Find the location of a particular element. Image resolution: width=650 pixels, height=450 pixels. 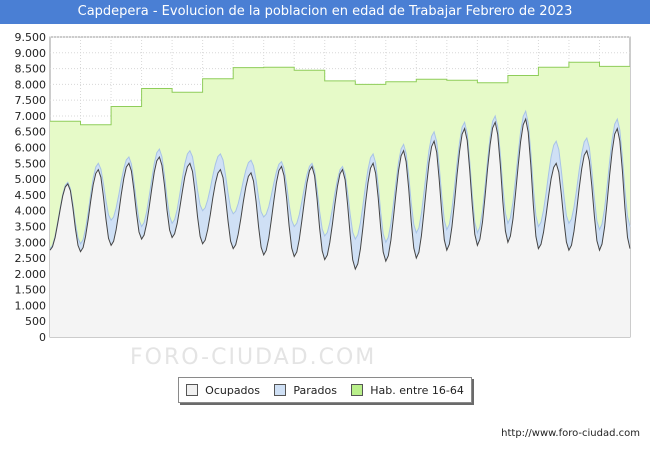

y-tick-label: 500 is located at coordinates (35, 321).